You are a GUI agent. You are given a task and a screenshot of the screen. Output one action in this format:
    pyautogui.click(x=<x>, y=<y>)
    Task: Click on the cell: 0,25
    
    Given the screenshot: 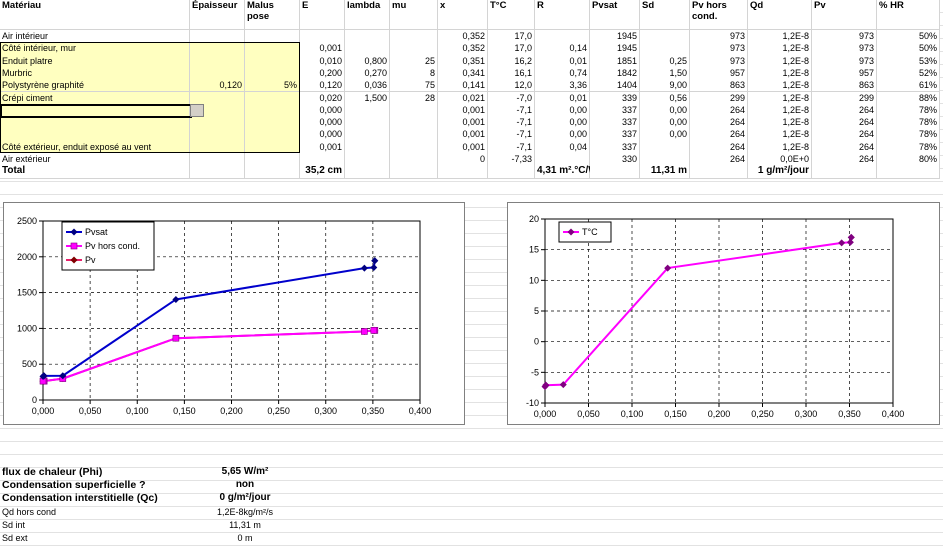 What is the action you would take?
    pyautogui.click(x=665, y=61)
    